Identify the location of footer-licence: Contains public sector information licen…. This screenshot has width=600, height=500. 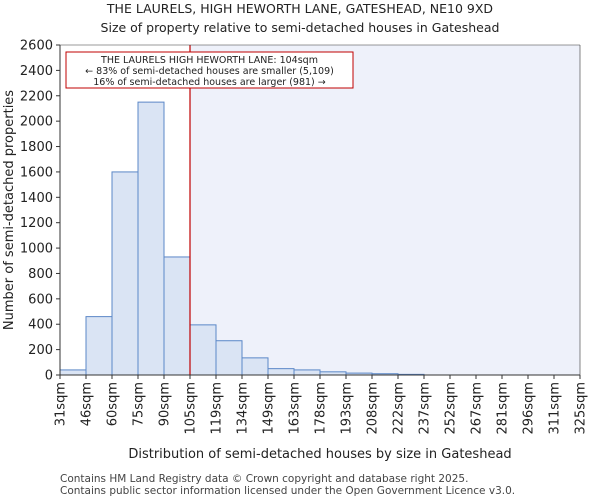
(287, 491).